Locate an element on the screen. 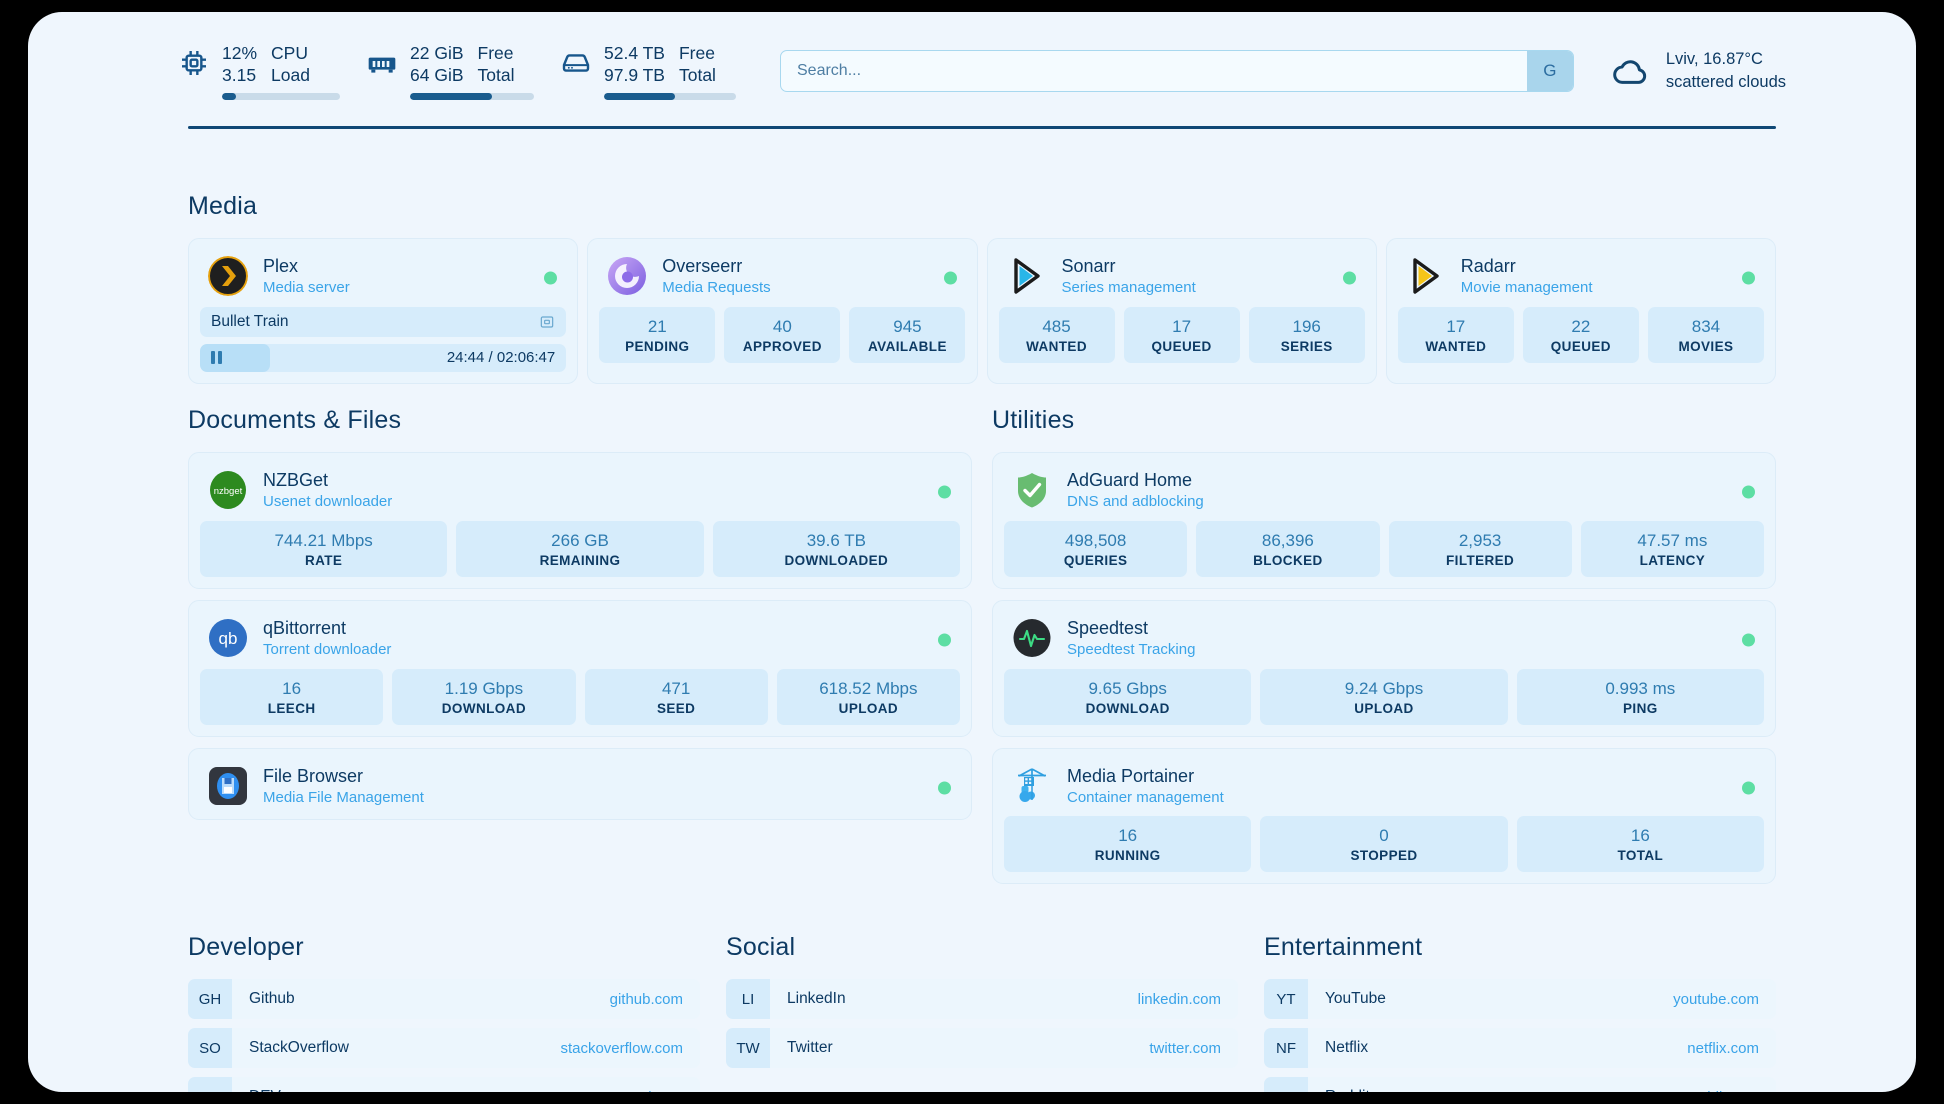 The height and width of the screenshot is (1104, 1944). stat-label: RATE is located at coordinates (323, 560).